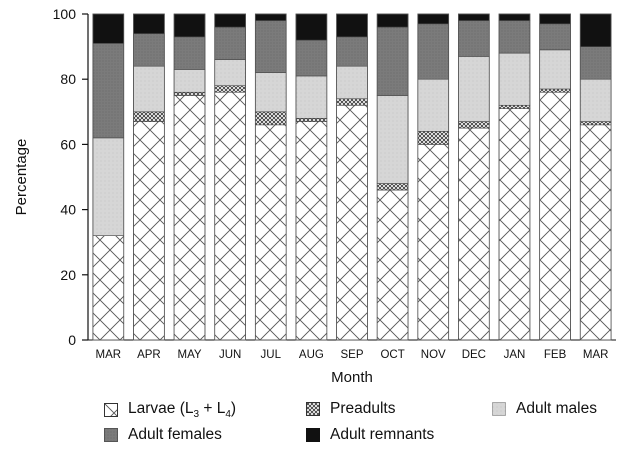 The width and height of the screenshot is (632, 450). Describe the element at coordinates (182, 410) in the screenshot. I see `legend-label-larvae: Larvae (L3 + L4)` at that location.